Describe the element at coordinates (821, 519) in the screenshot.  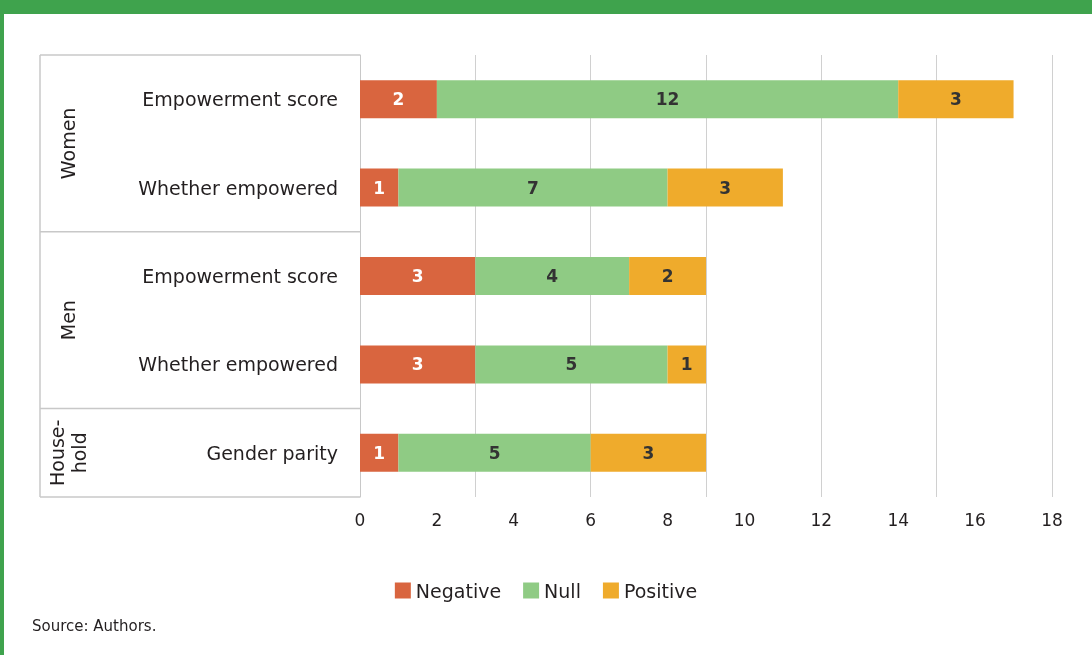
I see `x-tick-label: 12` at that location.